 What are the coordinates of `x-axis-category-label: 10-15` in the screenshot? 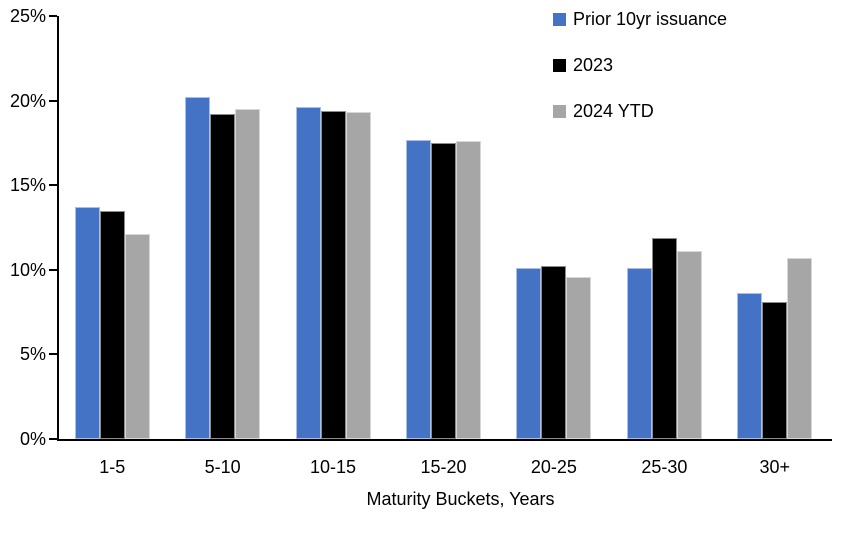 It's located at (333, 467).